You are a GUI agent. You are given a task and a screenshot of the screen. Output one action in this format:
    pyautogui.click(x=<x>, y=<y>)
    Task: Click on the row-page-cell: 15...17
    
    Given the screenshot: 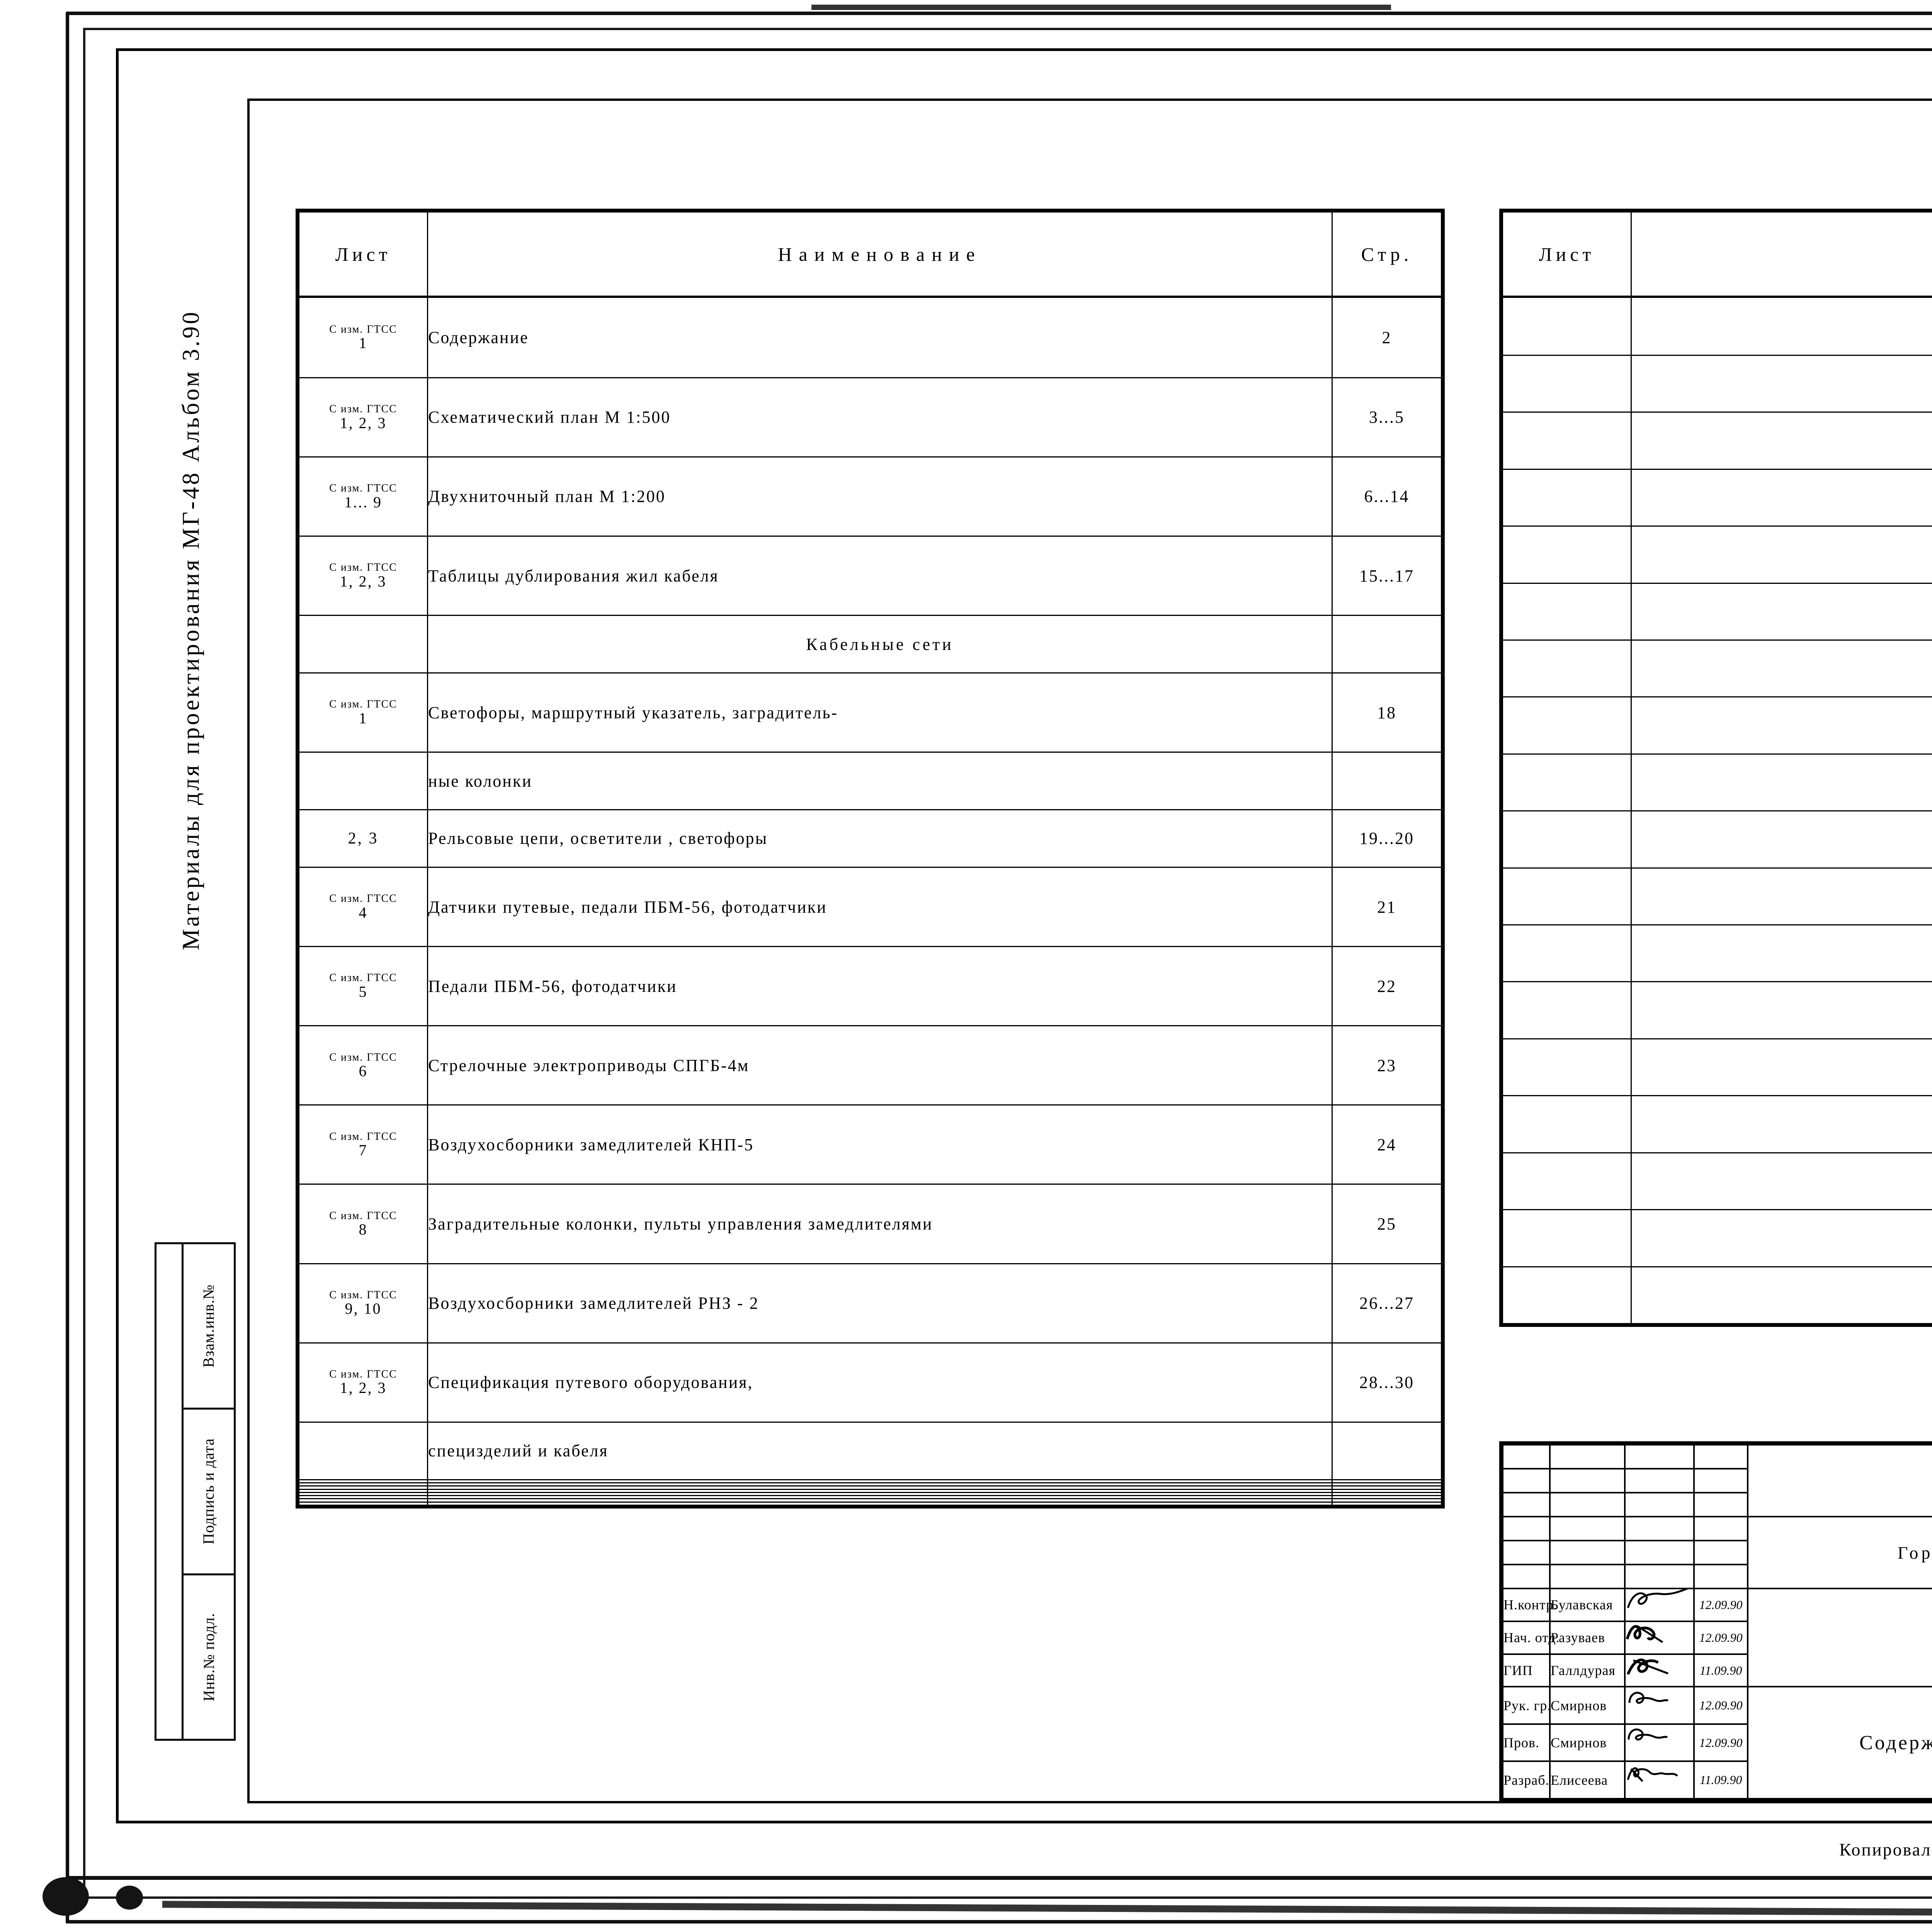 What is the action you would take?
    pyautogui.click(x=1387, y=576)
    